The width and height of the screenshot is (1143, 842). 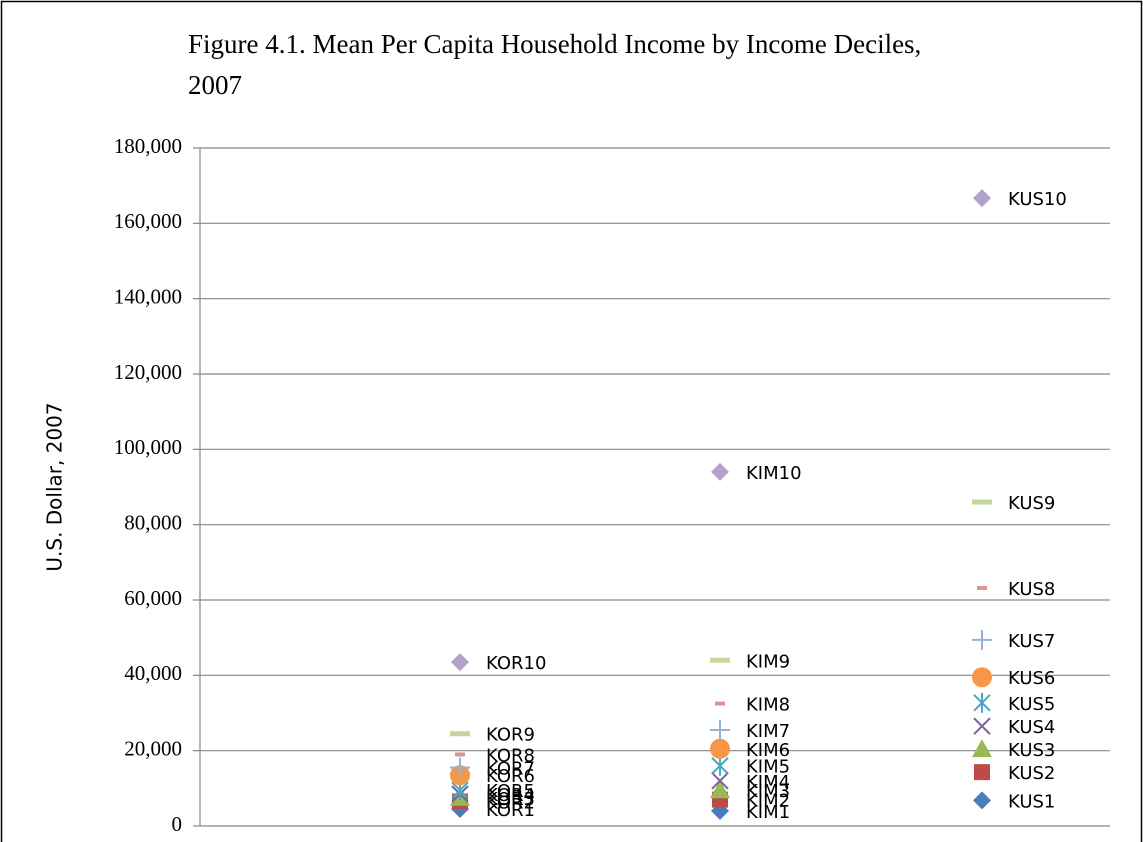 I want to click on point-label: KIM8, so click(x=768, y=705).